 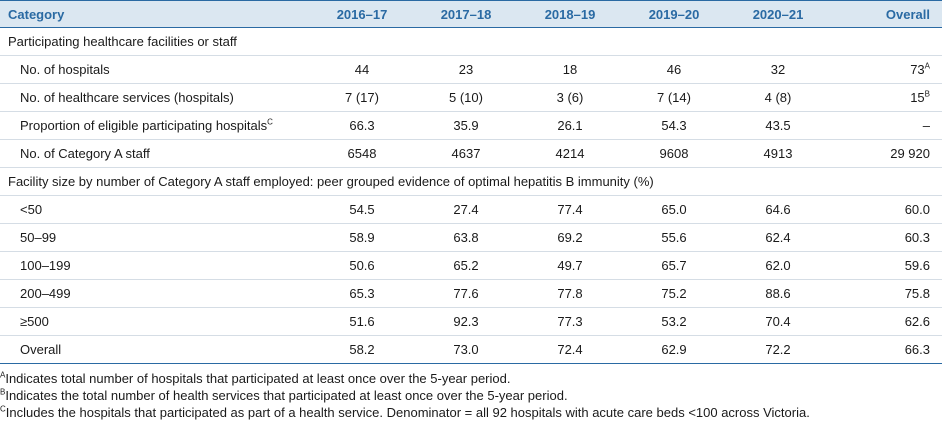 I want to click on header-category: Category, so click(x=155, y=14).